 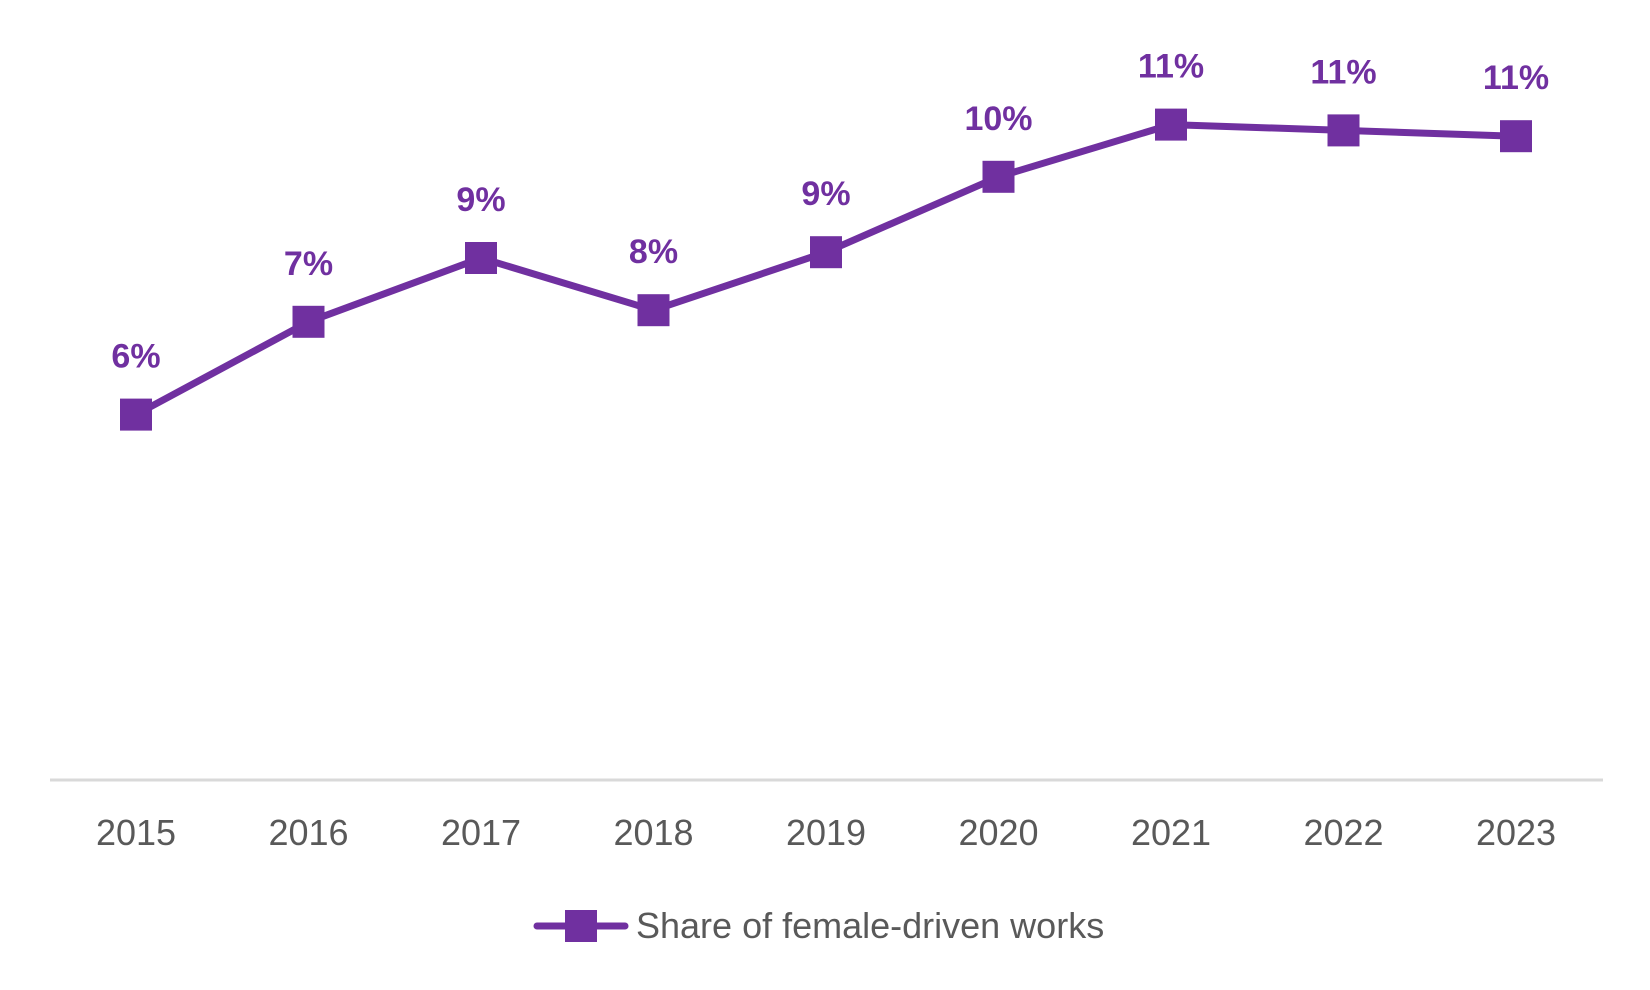 I want to click on legend: Share of female-driven works, so click(x=818, y=925).